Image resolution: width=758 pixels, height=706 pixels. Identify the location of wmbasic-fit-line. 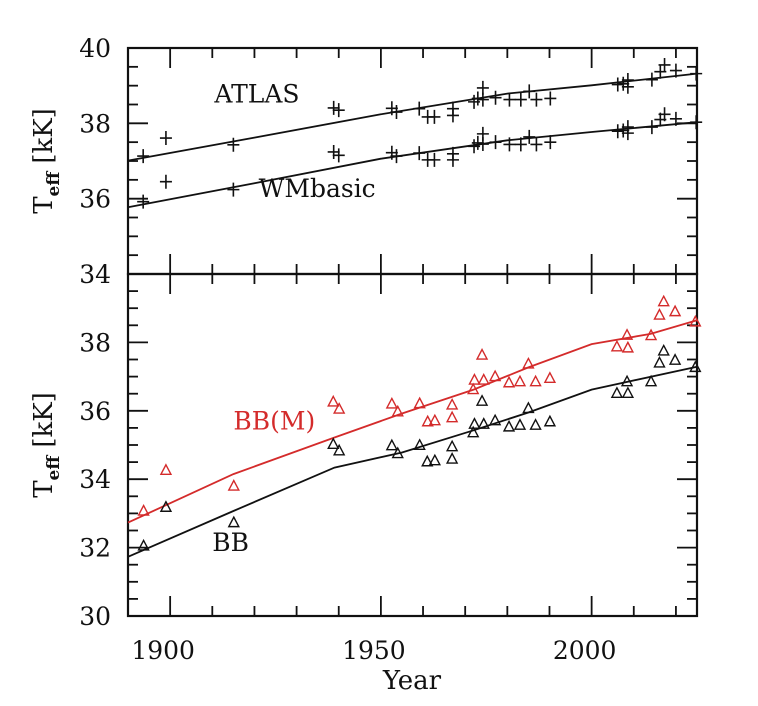
(412, 165).